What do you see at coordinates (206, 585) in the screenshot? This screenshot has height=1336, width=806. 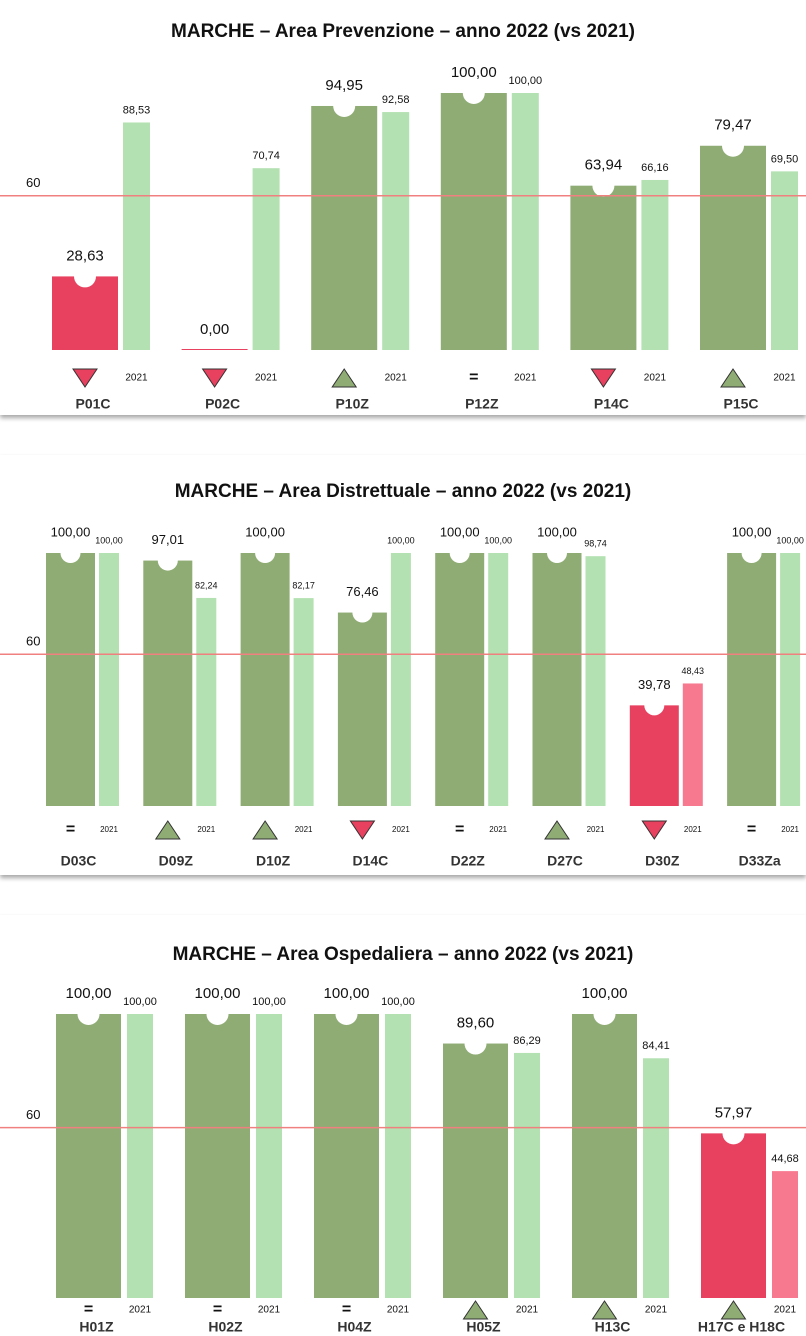 I see `value-label-2021: 82,24` at bounding box center [206, 585].